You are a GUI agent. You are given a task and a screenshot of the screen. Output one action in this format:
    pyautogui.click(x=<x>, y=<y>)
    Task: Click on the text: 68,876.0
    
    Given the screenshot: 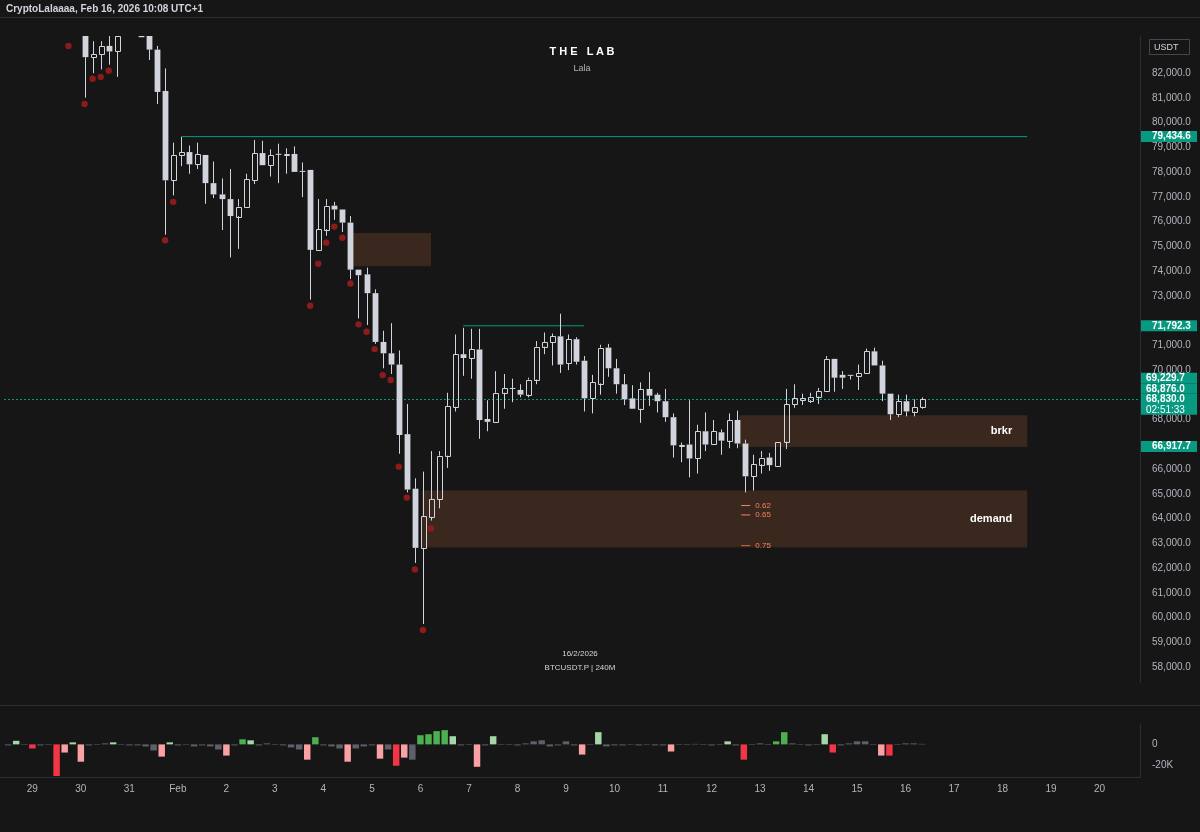 What is the action you would take?
    pyautogui.click(x=1166, y=388)
    